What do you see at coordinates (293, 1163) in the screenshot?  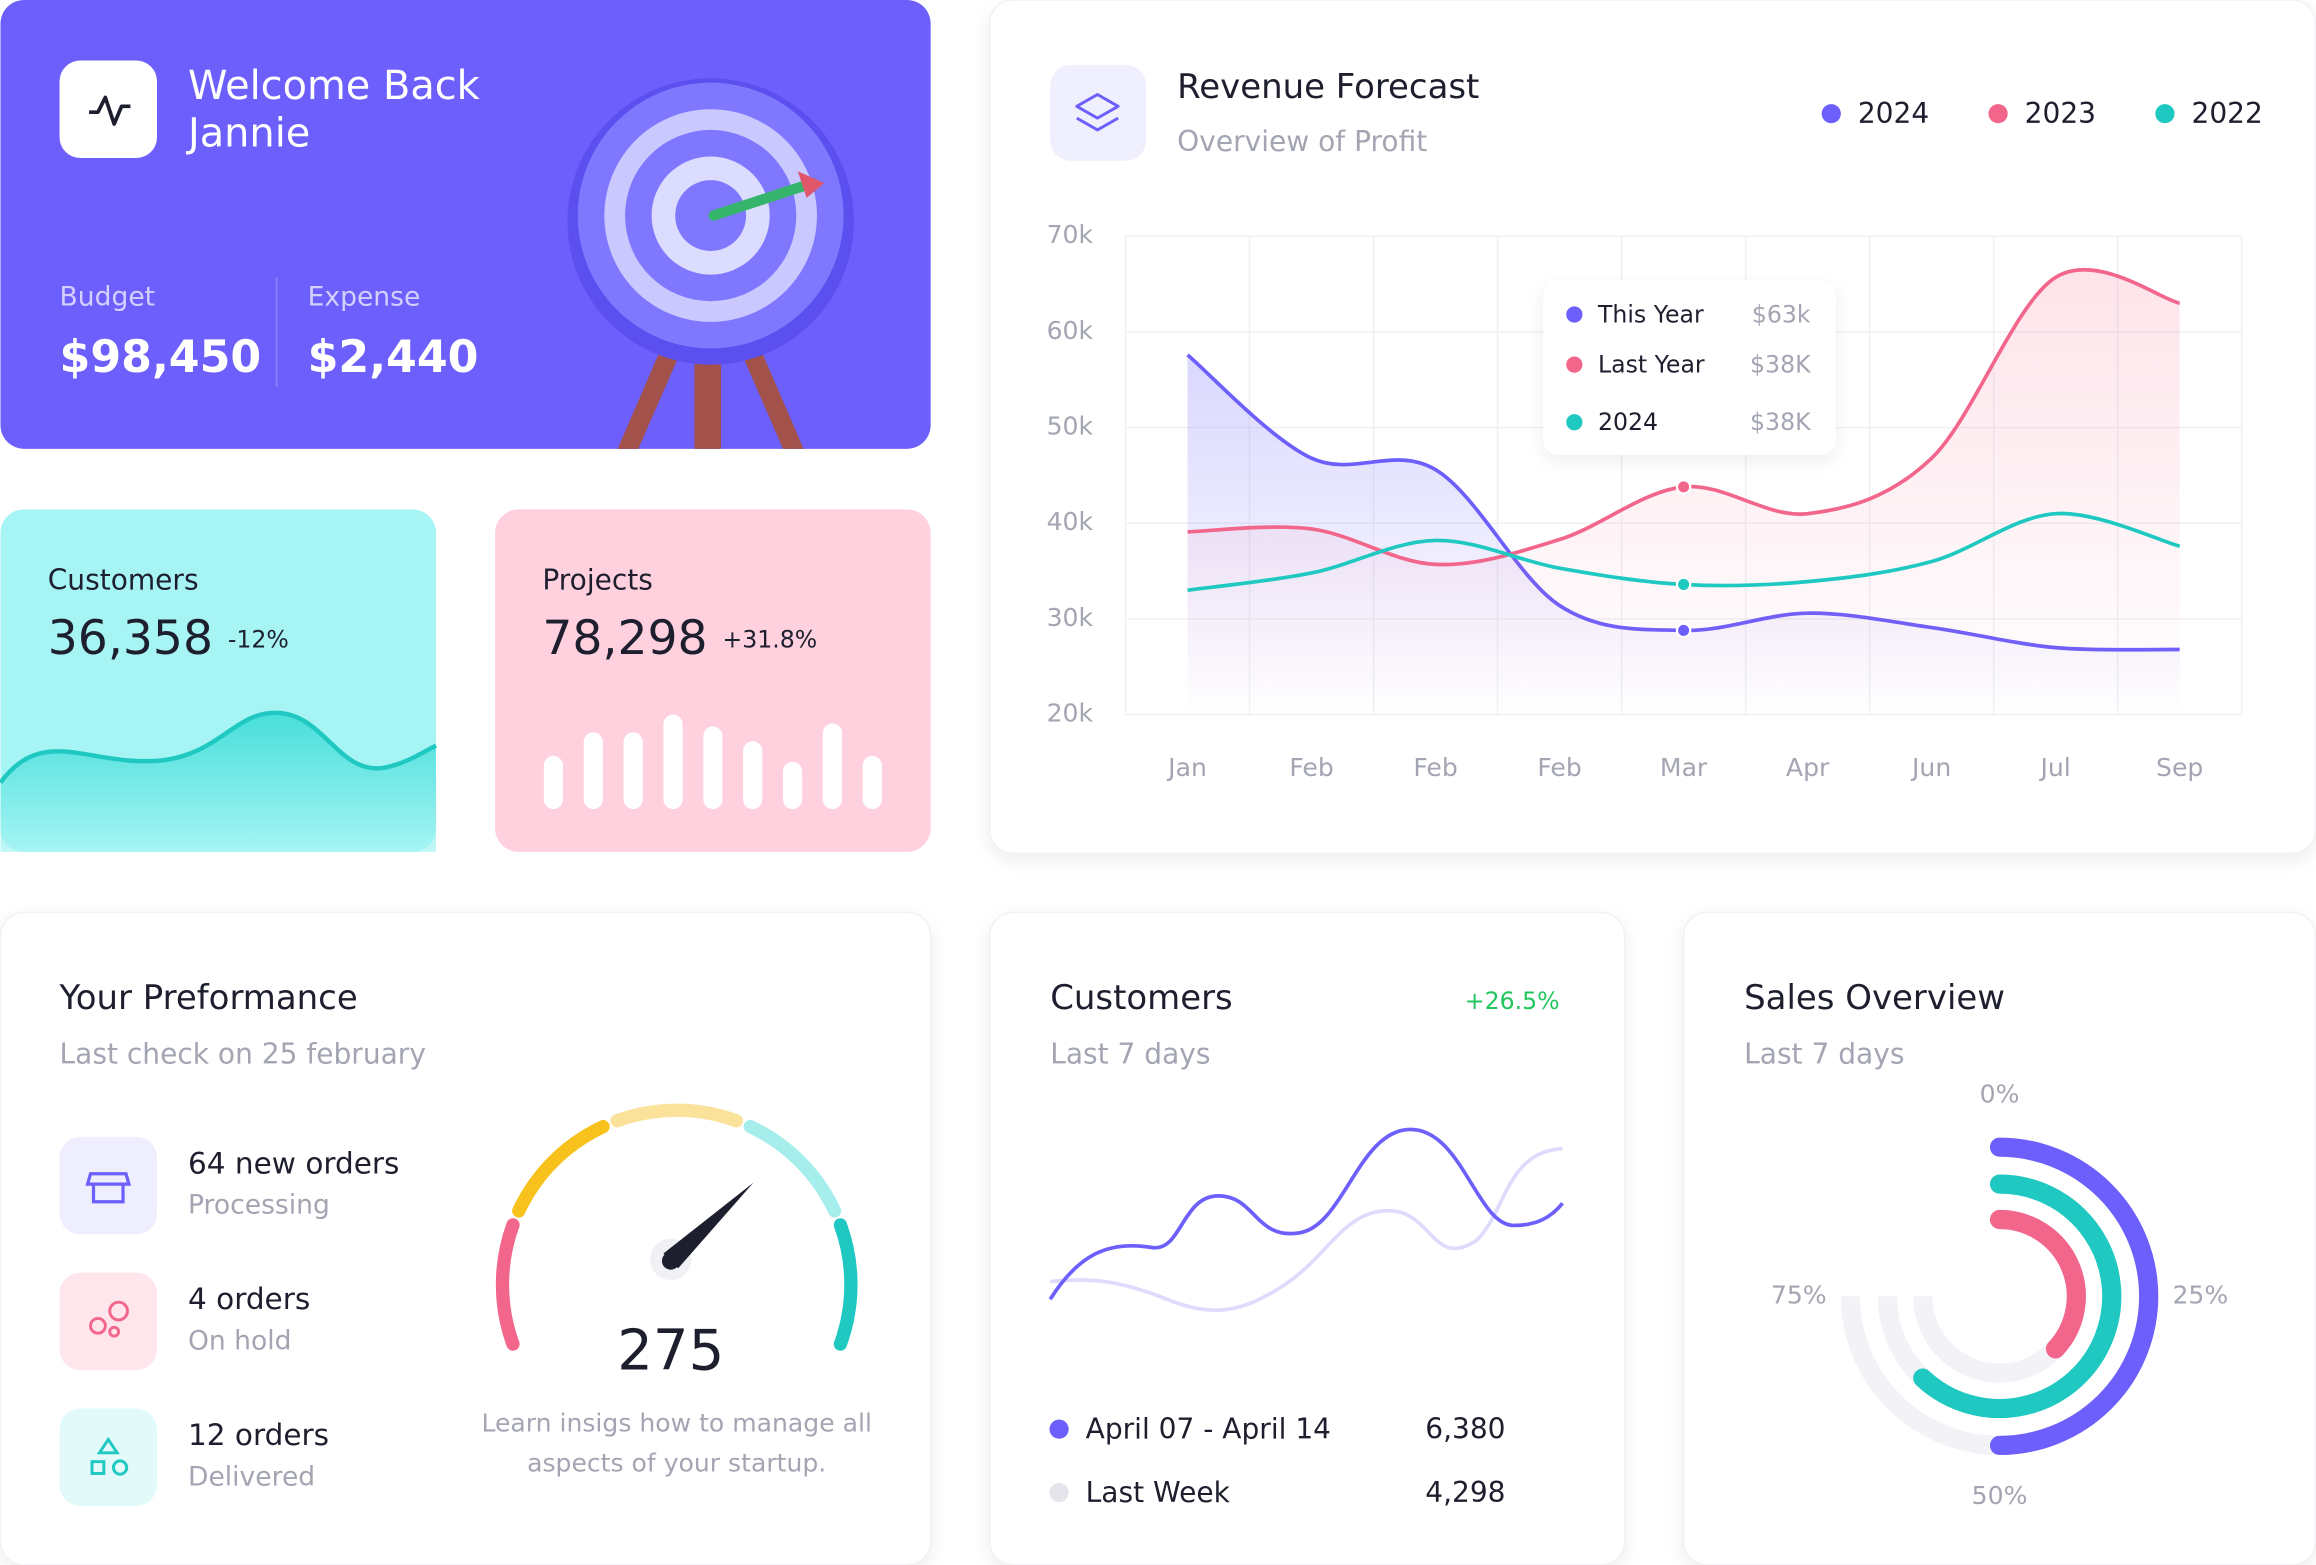 I see `item-title: 64 new orders` at bounding box center [293, 1163].